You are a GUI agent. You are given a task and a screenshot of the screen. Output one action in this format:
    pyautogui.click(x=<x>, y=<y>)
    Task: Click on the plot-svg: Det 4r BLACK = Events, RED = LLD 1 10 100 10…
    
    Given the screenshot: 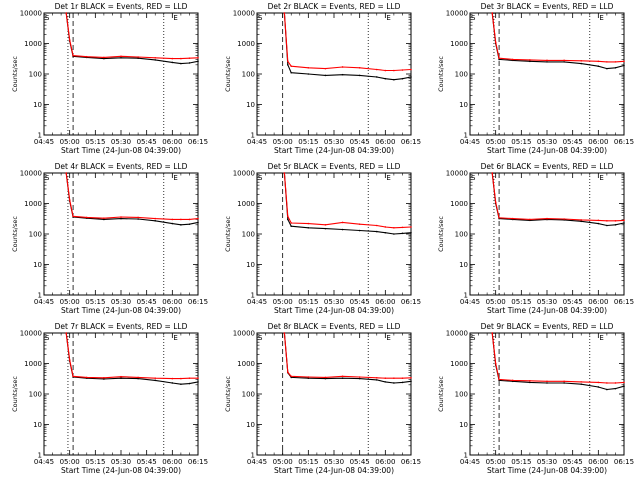 What is the action you would take?
    pyautogui.click(x=109, y=238)
    